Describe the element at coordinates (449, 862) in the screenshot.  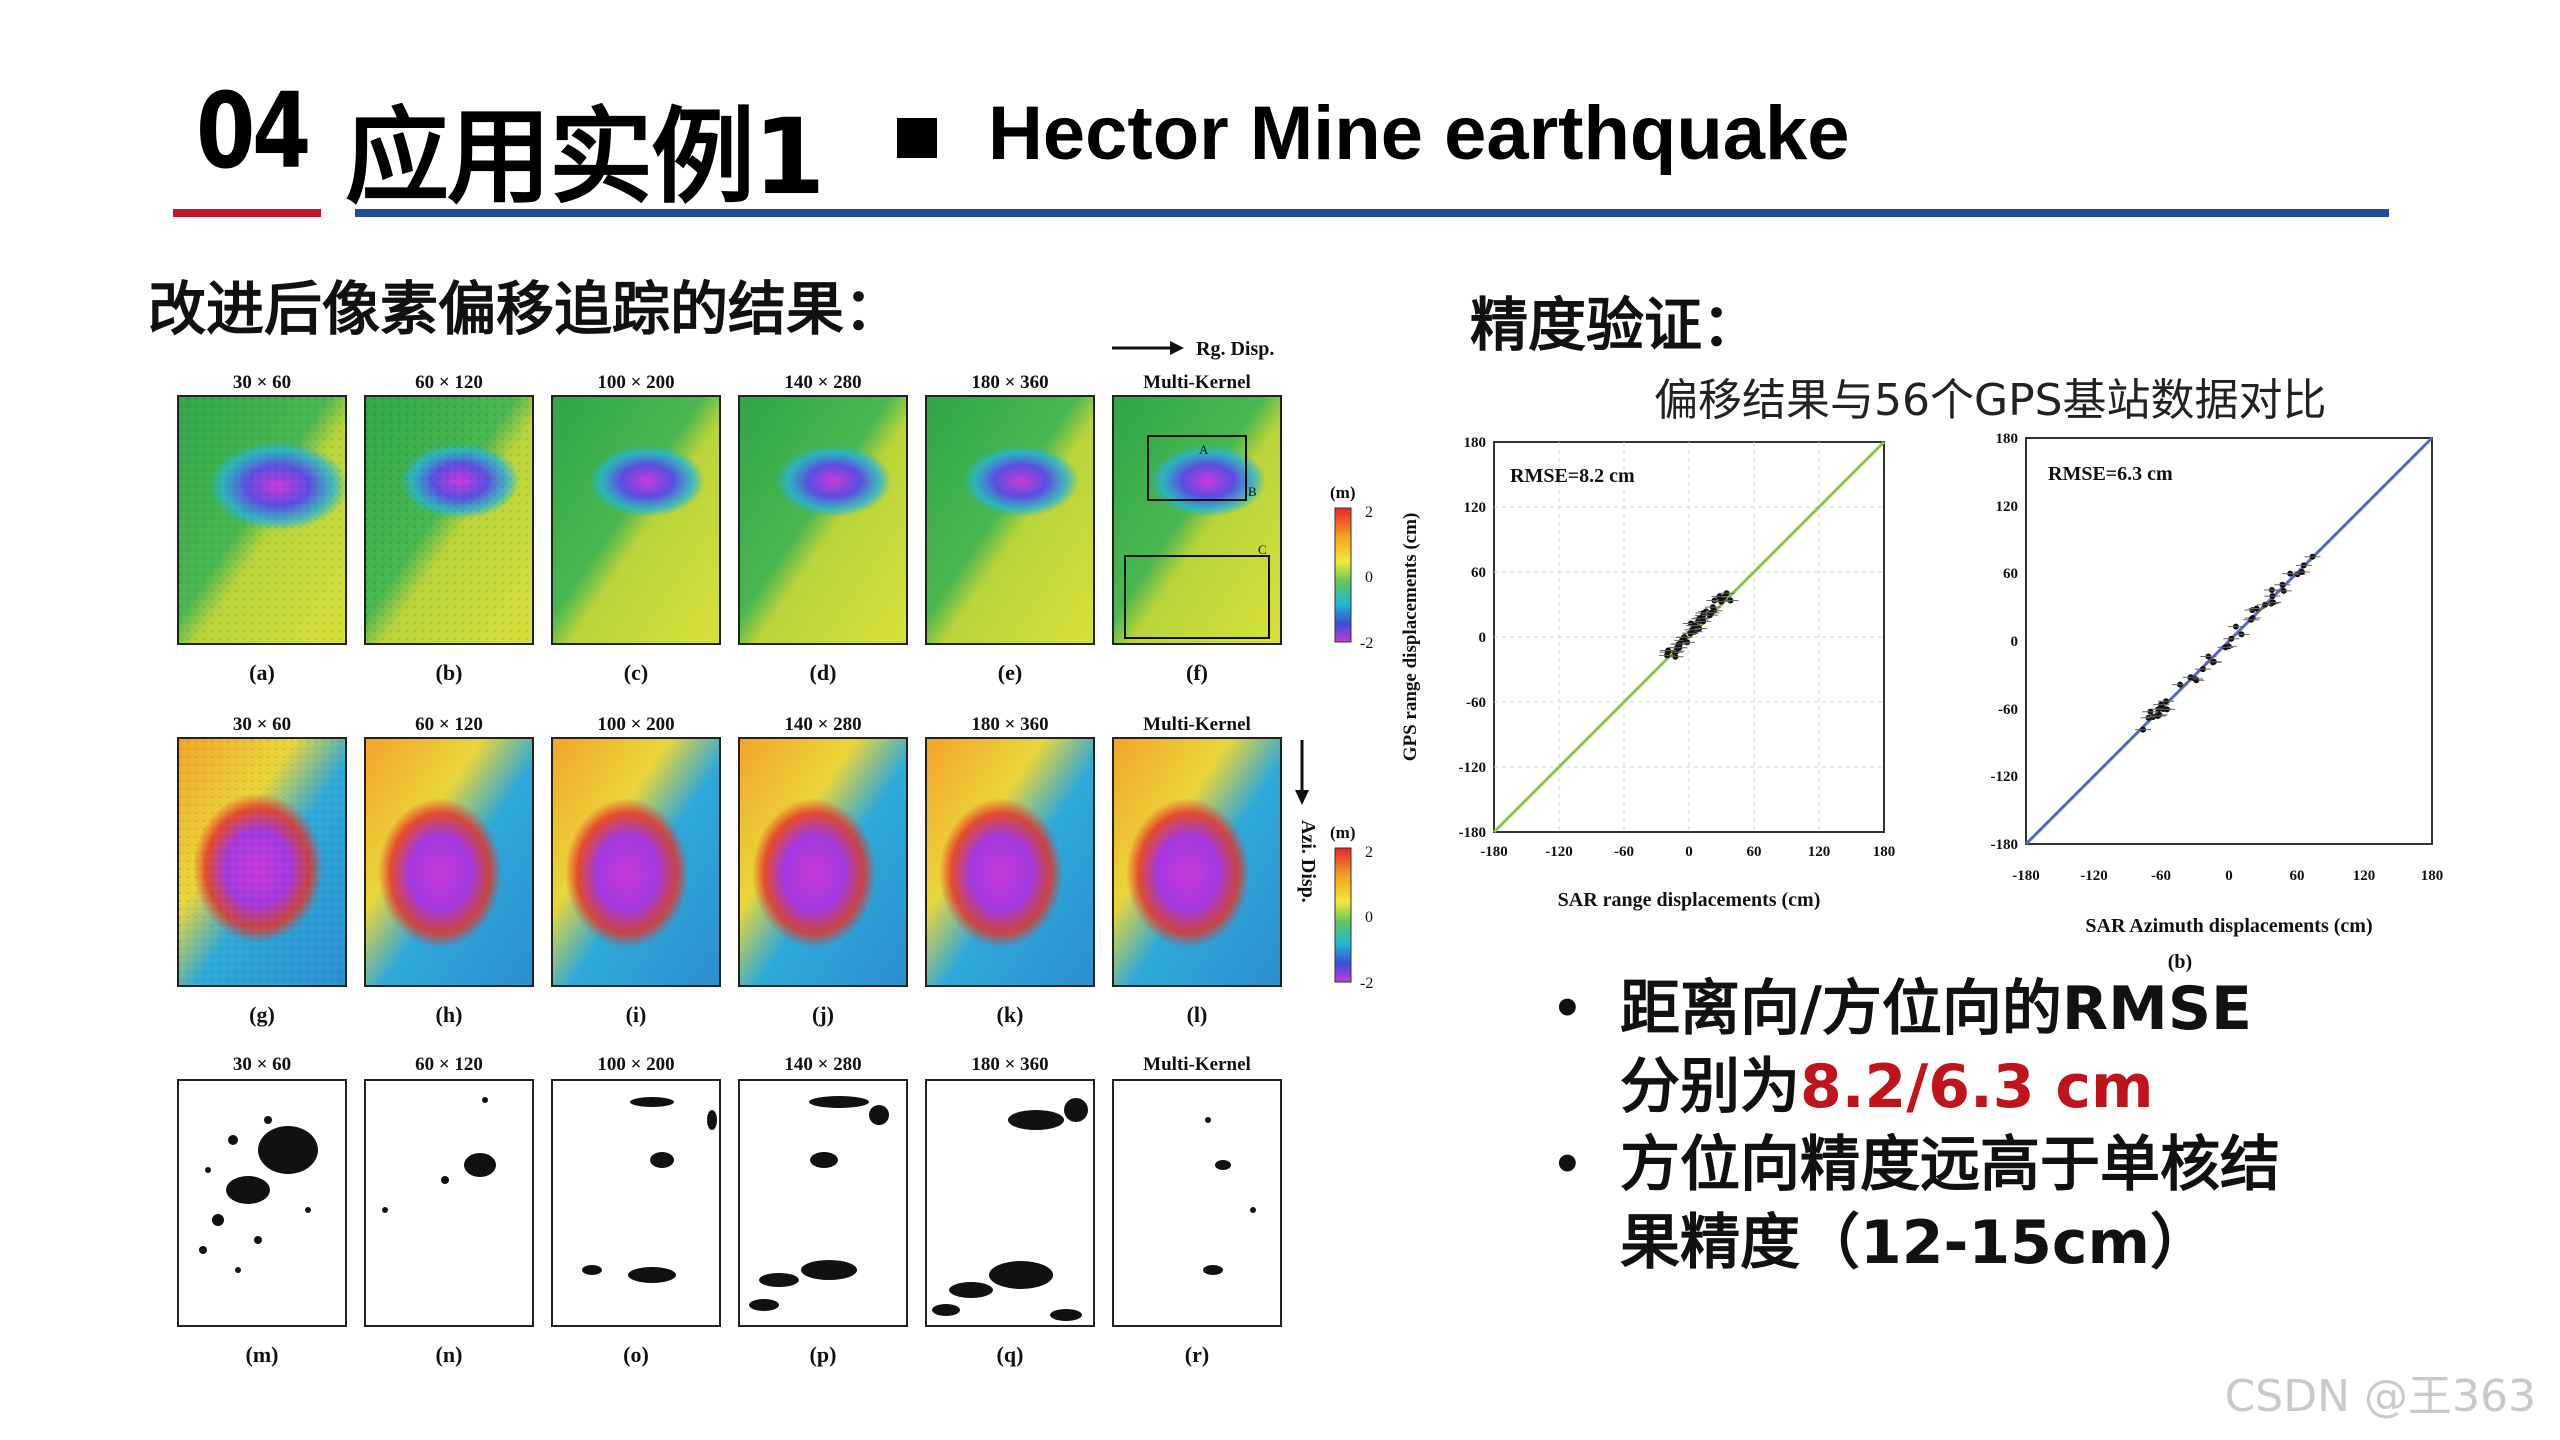
I see `panel-h` at that location.